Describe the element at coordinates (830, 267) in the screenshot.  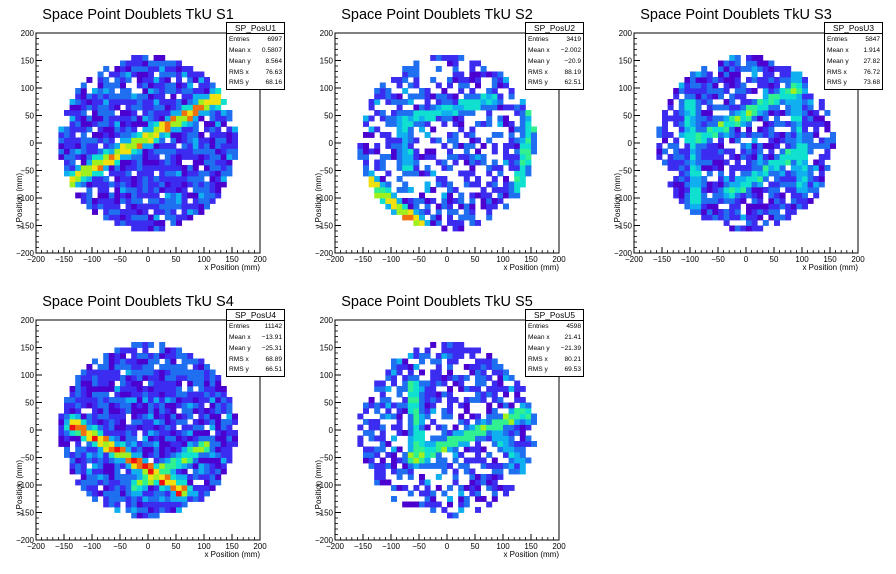
I see `x-axis-label: x Position (mm)` at that location.